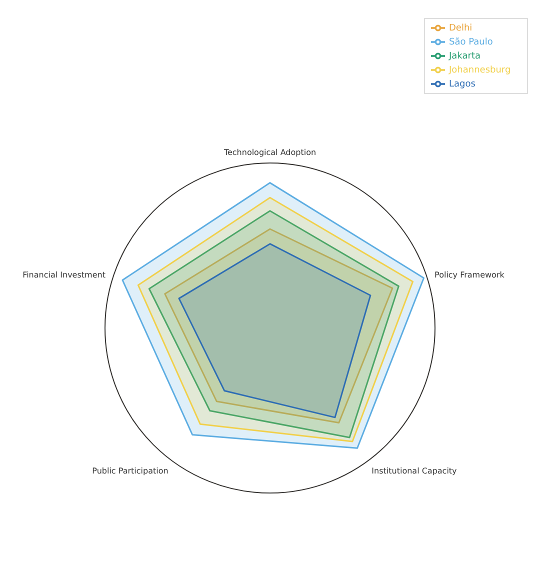 This screenshot has width=546, height=576. I want to click on legend-label: São Paulo, so click(471, 42).